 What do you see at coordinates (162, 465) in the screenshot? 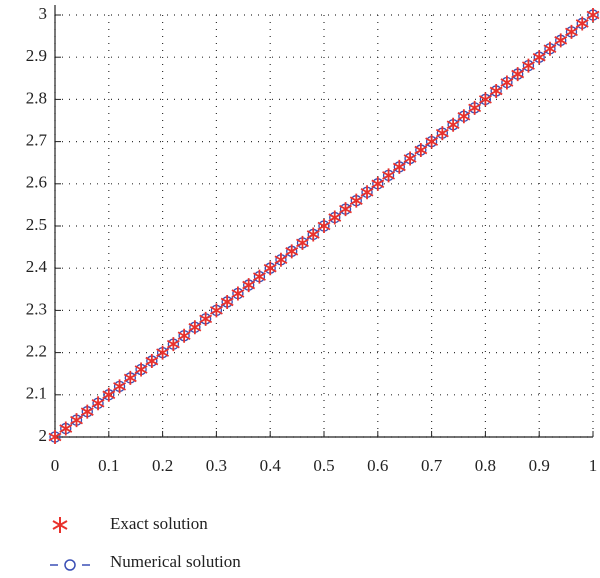
I see `x-tick-label: 0.2` at bounding box center [162, 465].